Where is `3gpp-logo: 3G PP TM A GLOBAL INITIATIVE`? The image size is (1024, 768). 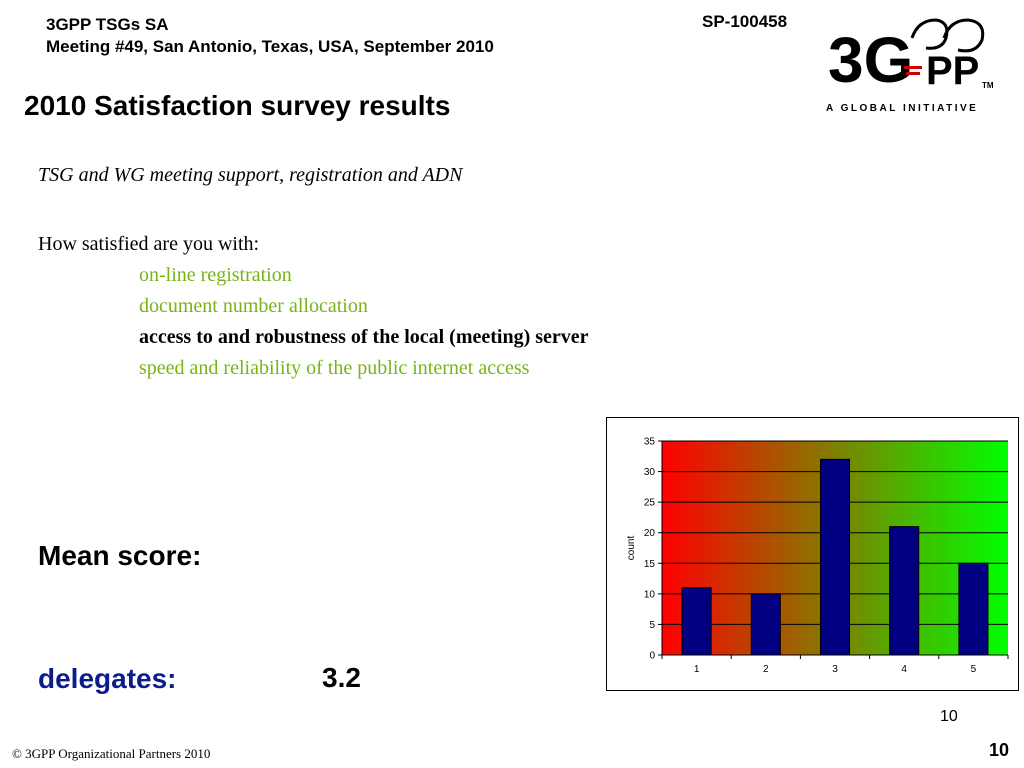
3gpp-logo: 3G PP TM A GLOBAL INITIATIVE is located at coordinates (912, 64).